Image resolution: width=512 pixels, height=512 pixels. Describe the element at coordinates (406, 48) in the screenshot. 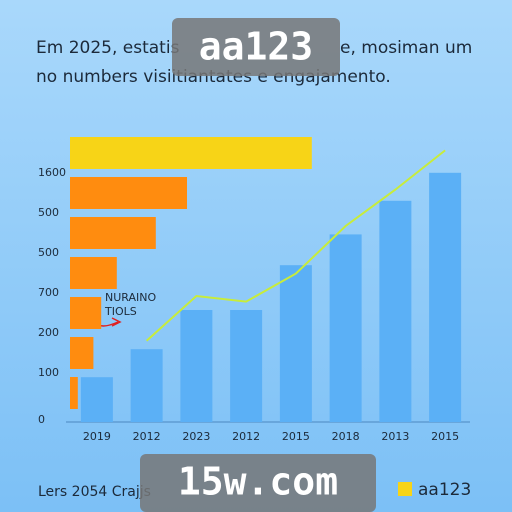

I see `title-part: e, mosiman um` at that location.